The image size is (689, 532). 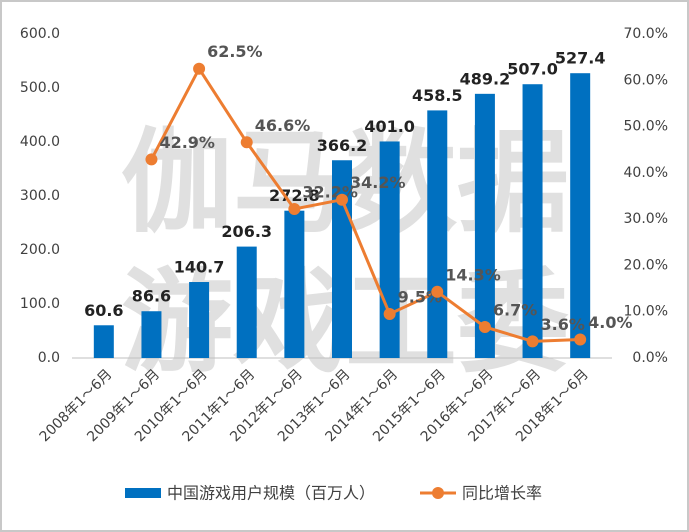 I want to click on y2-tick-label: 70.0%, so click(x=646, y=34).